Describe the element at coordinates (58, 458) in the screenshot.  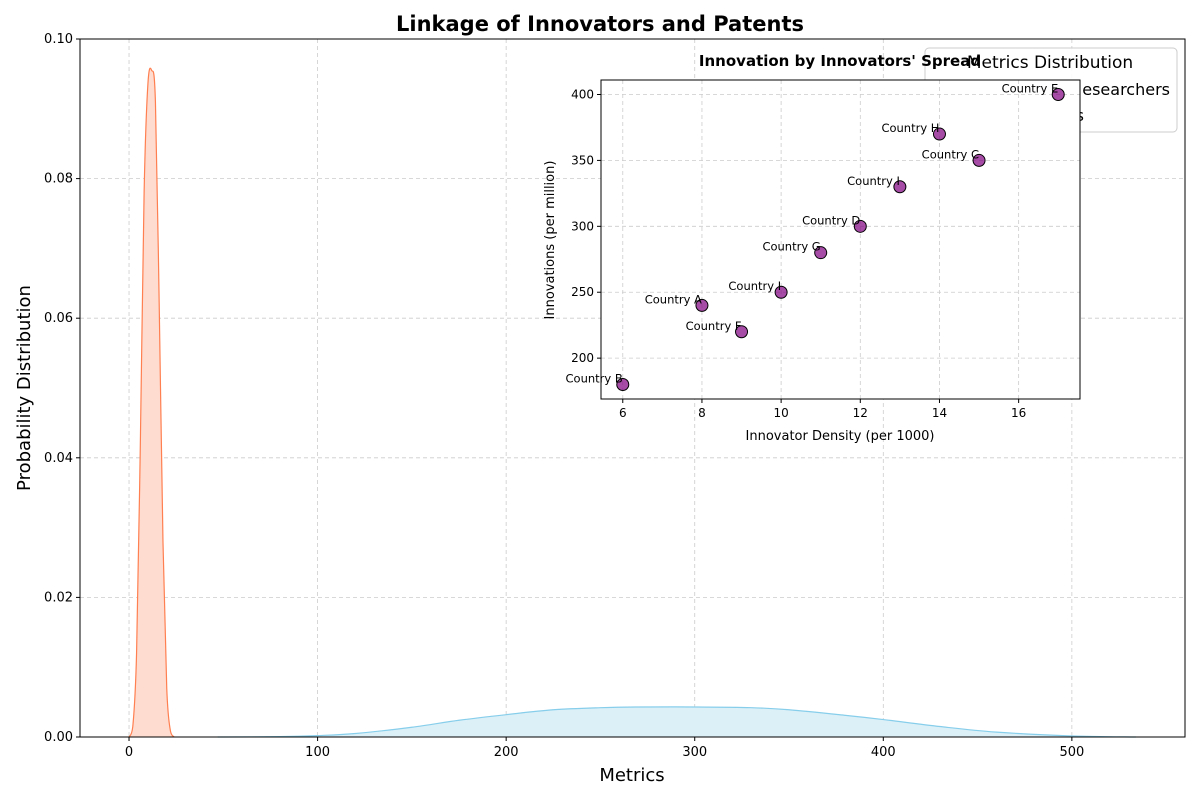
I see `main-y-tick-label: 0.04` at that location.